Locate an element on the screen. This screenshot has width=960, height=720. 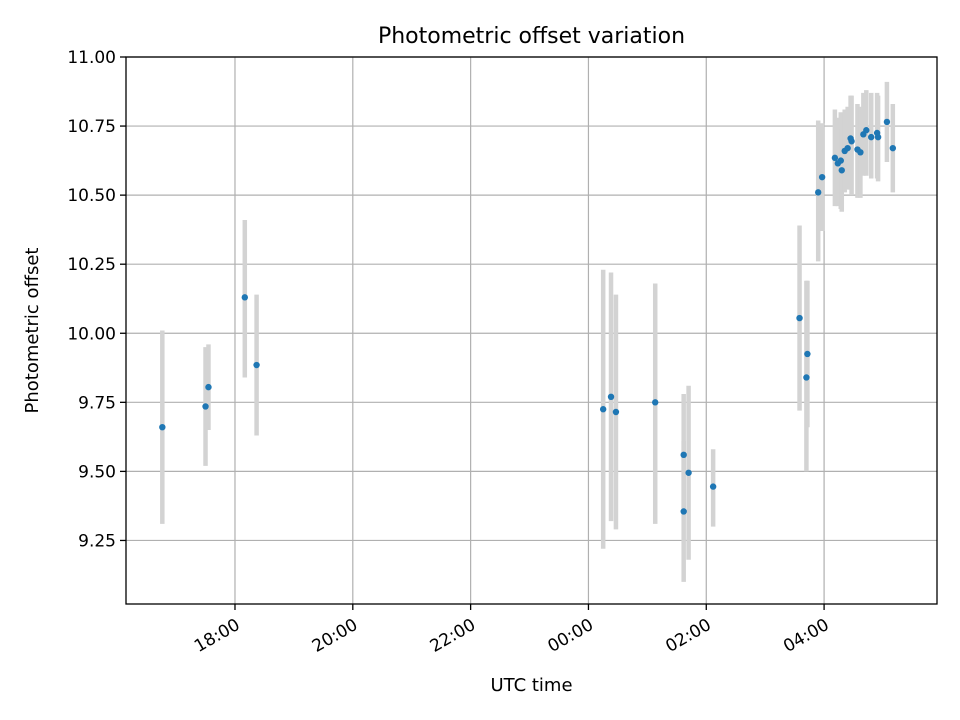
y-tick-label: 9.50 is located at coordinates (97, 472).